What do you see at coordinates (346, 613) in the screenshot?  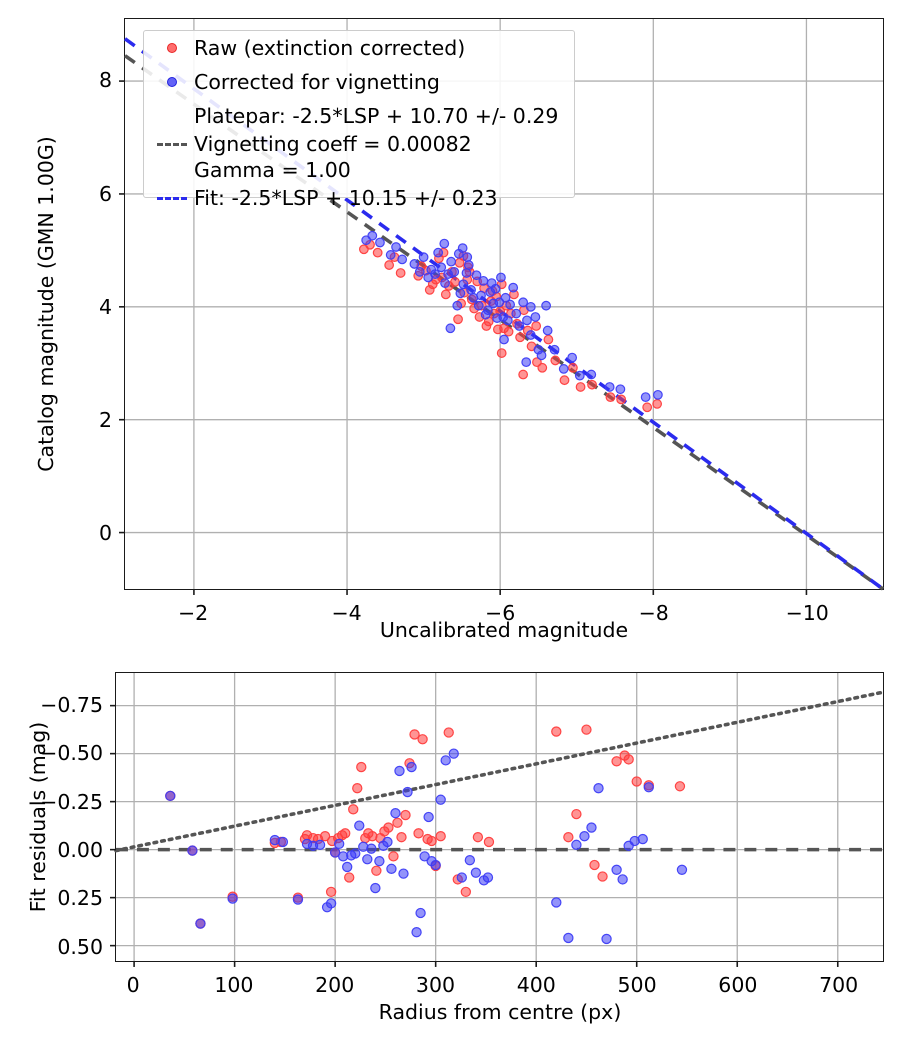 I see `x-tick-label: −4` at bounding box center [346, 613].